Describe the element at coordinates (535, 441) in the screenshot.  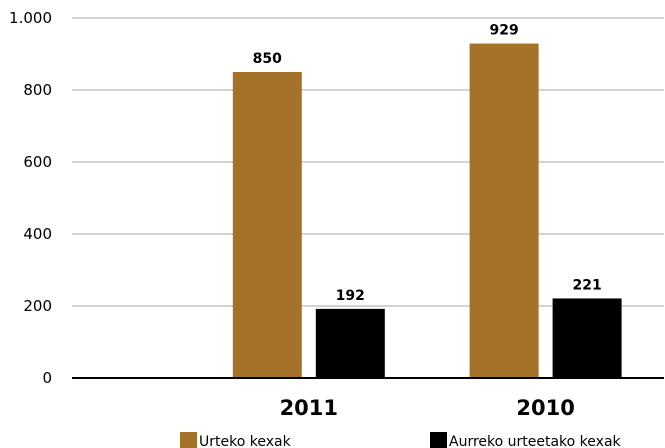
I see `legend-label: Aurreko urteetako kexak` at that location.